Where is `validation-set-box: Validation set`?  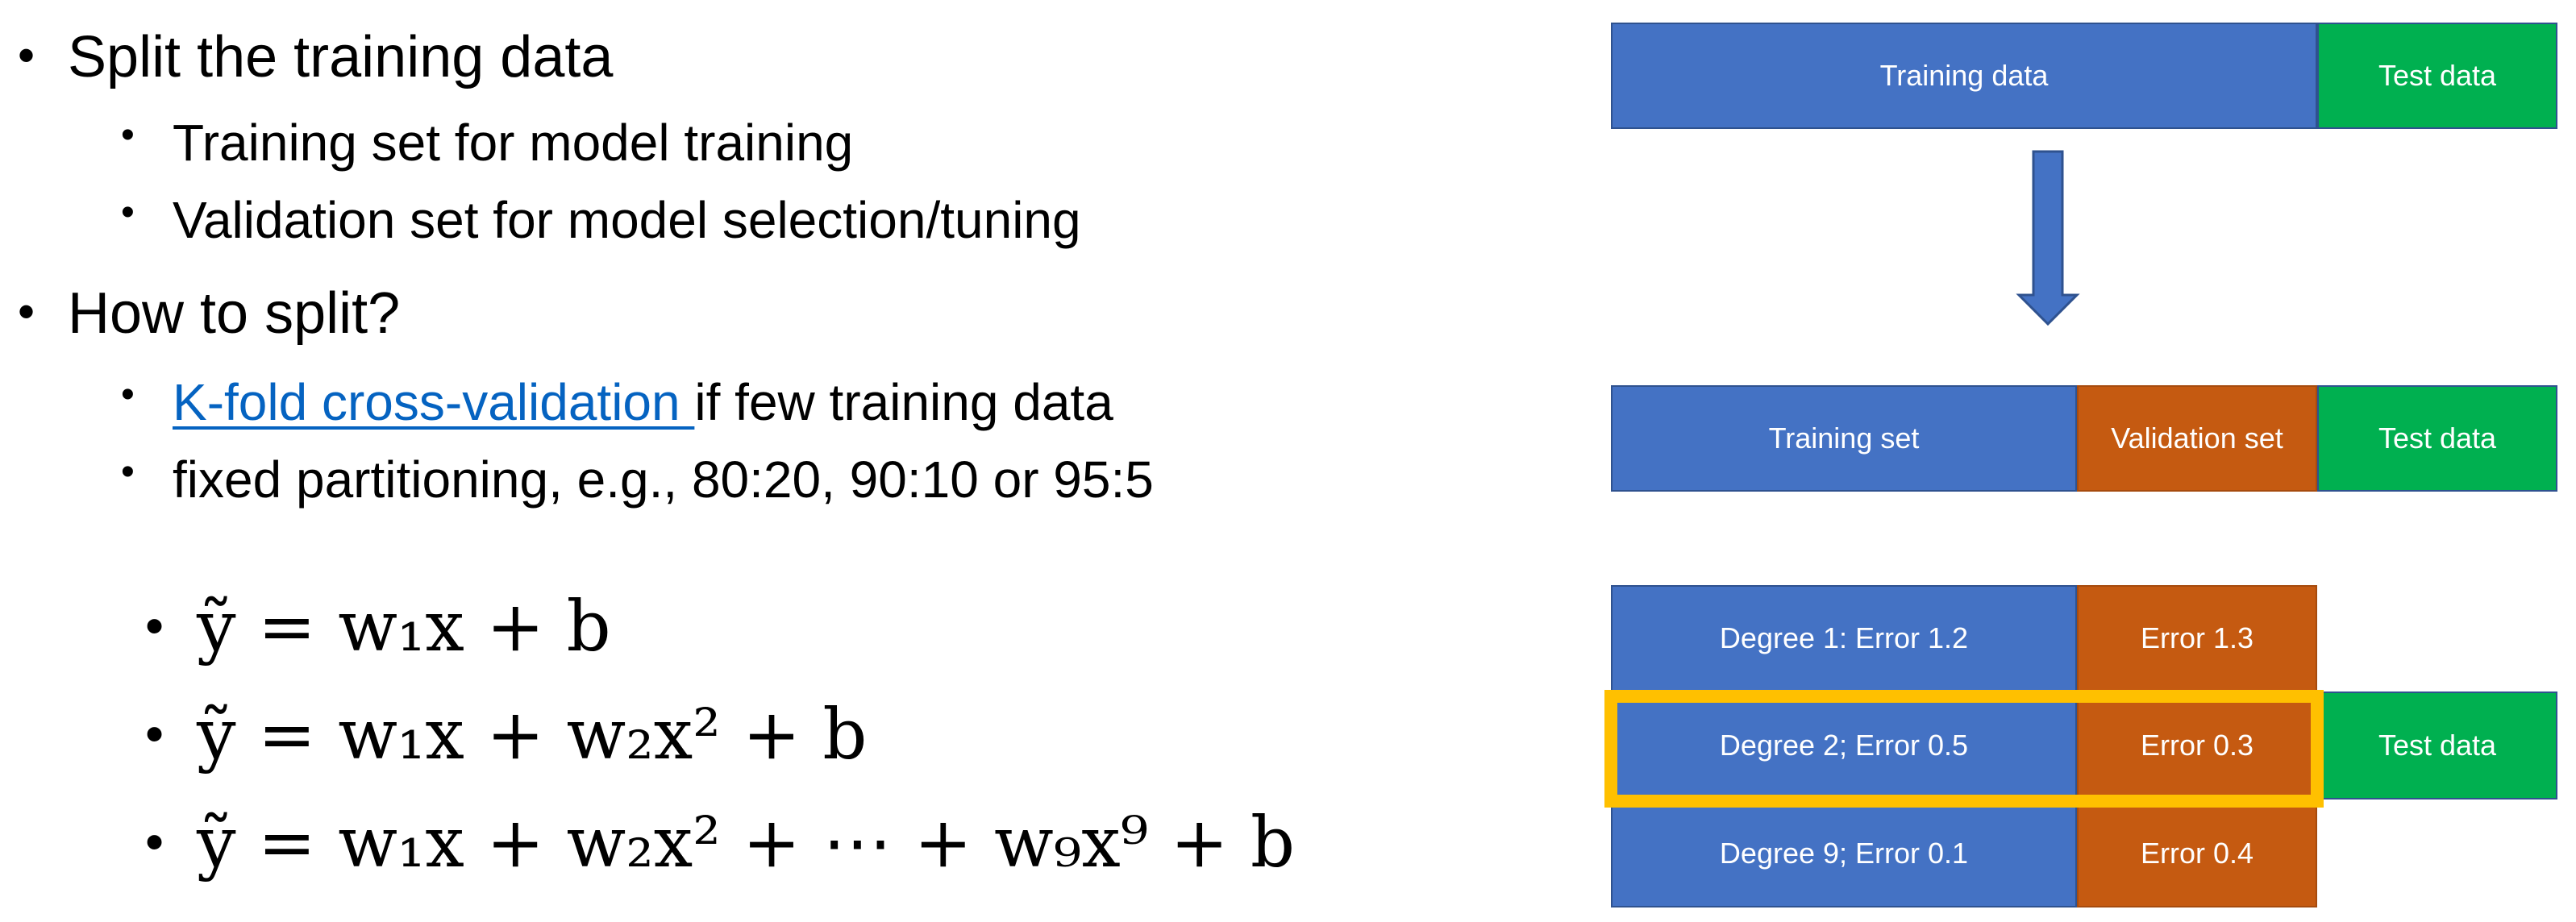 validation-set-box: Validation set is located at coordinates (2197, 438).